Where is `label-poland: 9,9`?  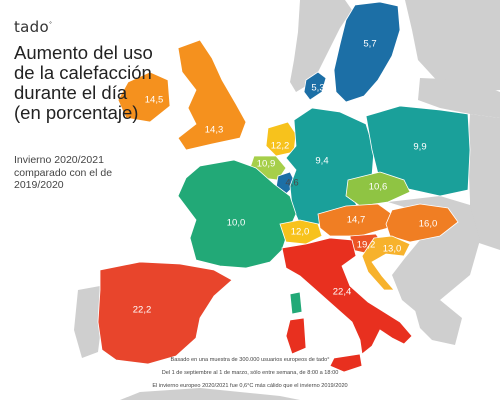 label-poland: 9,9 is located at coordinates (419, 147).